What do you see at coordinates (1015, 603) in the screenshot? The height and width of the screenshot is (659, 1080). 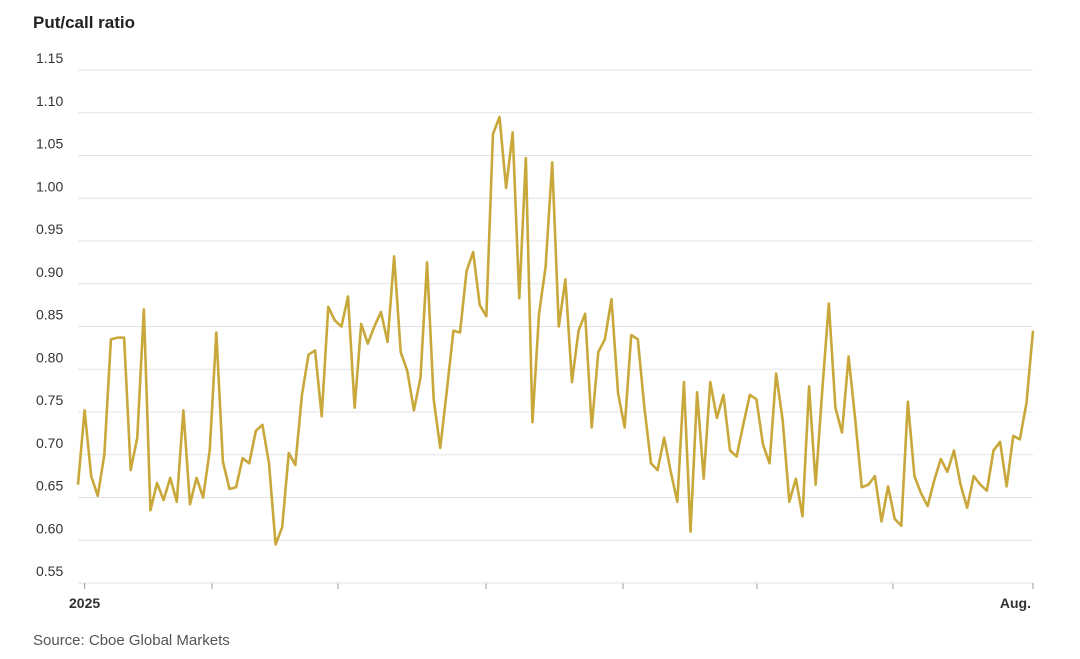 I see `x-tick-label: Aug.` at bounding box center [1015, 603].